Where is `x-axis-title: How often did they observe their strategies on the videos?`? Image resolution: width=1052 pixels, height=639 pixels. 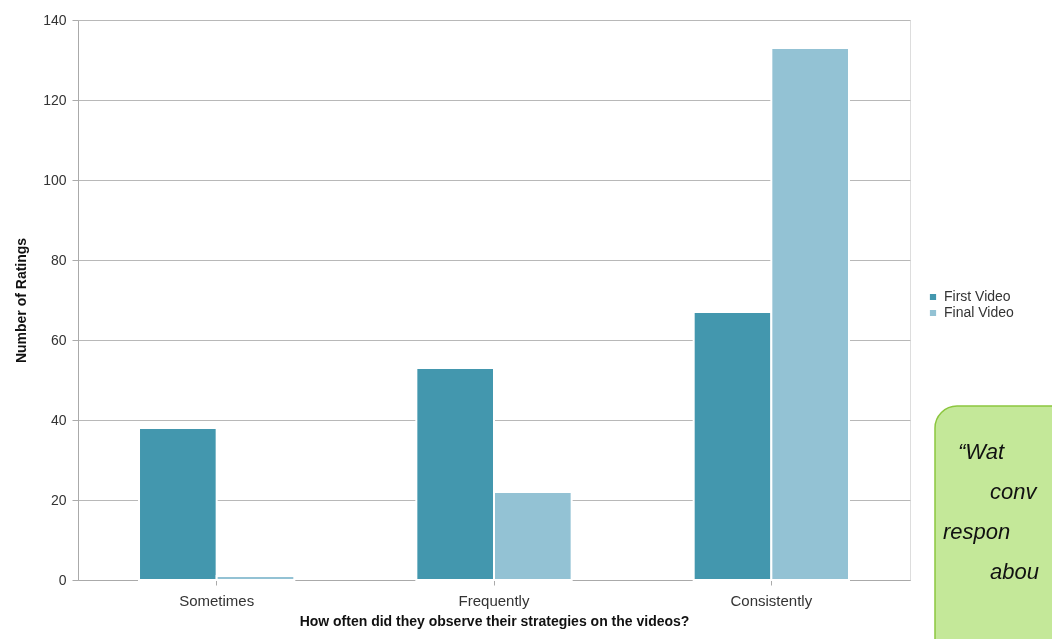
x-axis-title: How often did they observe their strategies on the videos? is located at coordinates (494, 620).